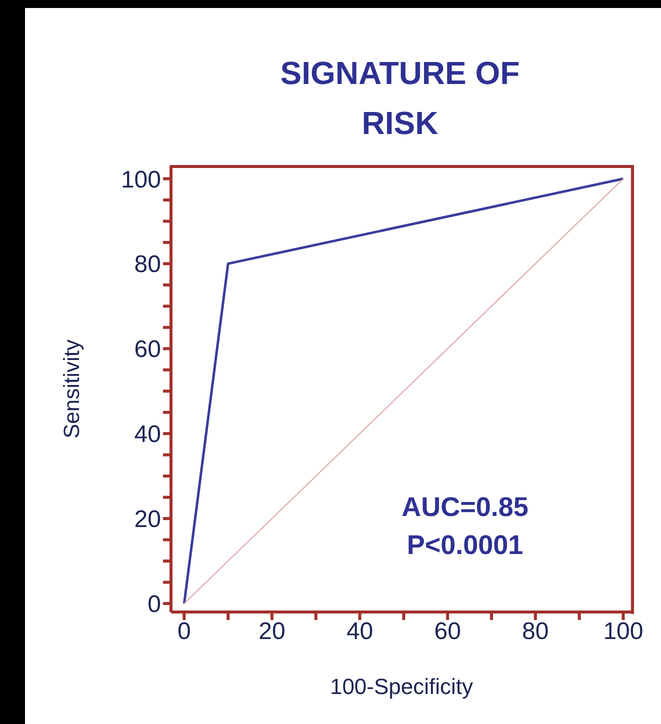 This screenshot has width=661, height=724. Describe the element at coordinates (623, 632) in the screenshot. I see `x-tick-label: 100` at that location.